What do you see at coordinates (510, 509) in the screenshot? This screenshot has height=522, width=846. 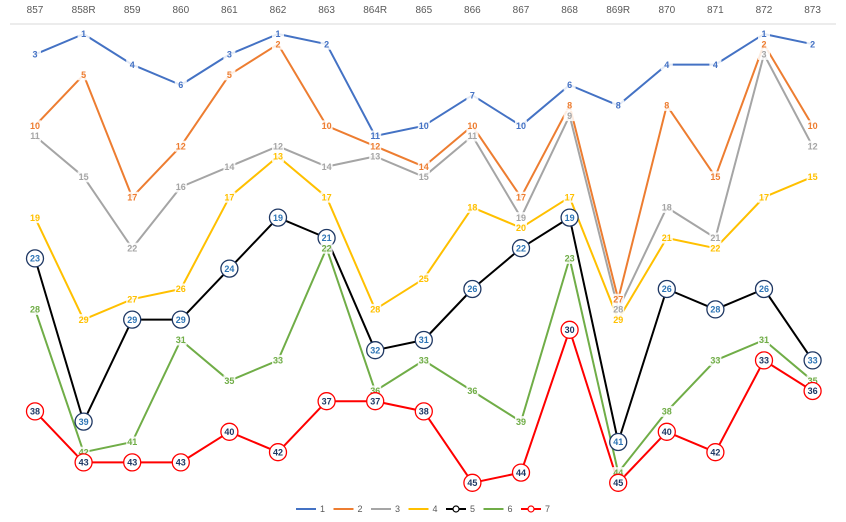 I see `legend-label: 6` at bounding box center [510, 509].